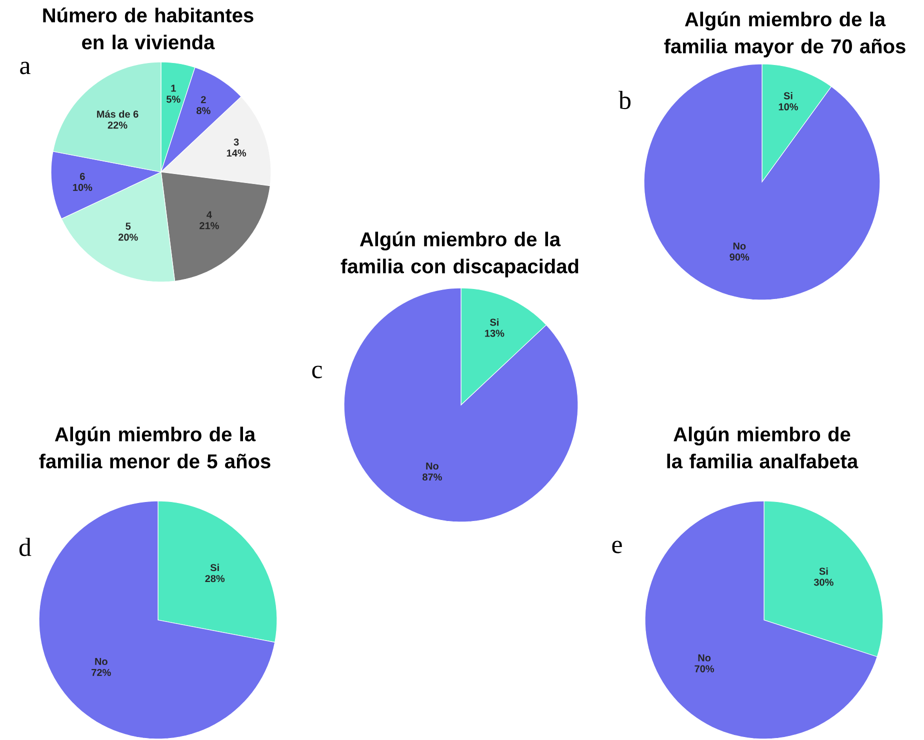  I want to click on data-label: 13%, so click(494, 333).